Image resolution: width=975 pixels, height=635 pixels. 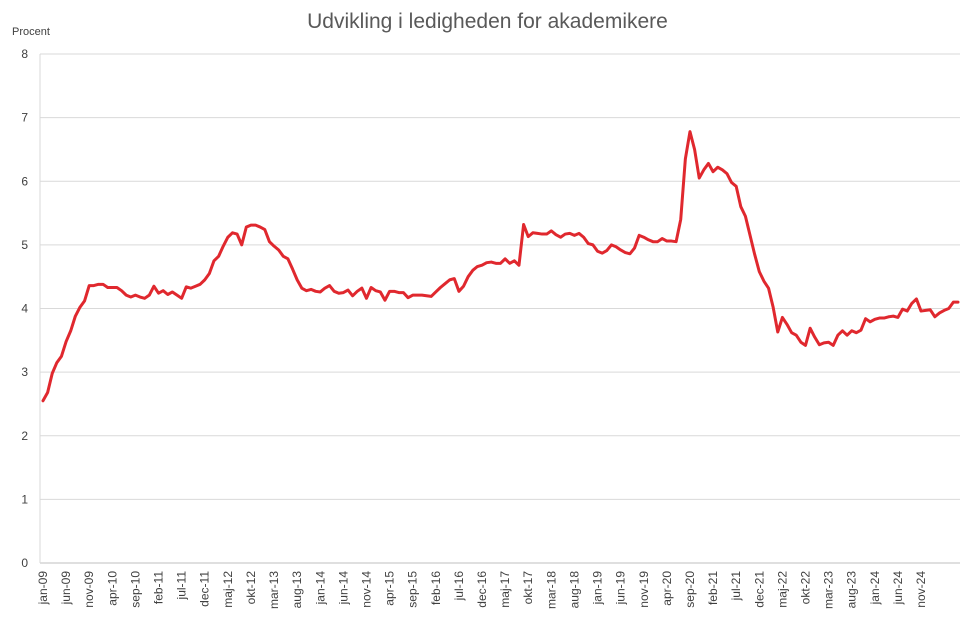 What do you see at coordinates (182, 586) in the screenshot?
I see `x-tick-label: jul-11` at bounding box center [182, 586].